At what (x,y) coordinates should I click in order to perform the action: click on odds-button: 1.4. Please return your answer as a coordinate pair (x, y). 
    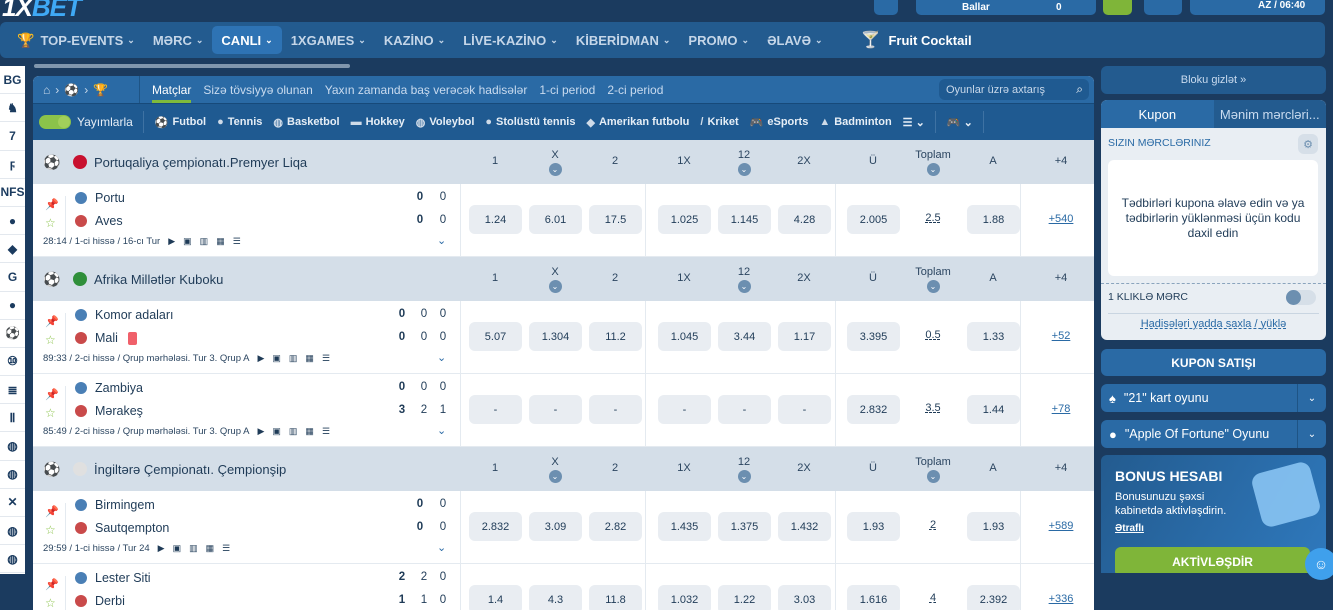
    Looking at the image, I should click on (495, 597).